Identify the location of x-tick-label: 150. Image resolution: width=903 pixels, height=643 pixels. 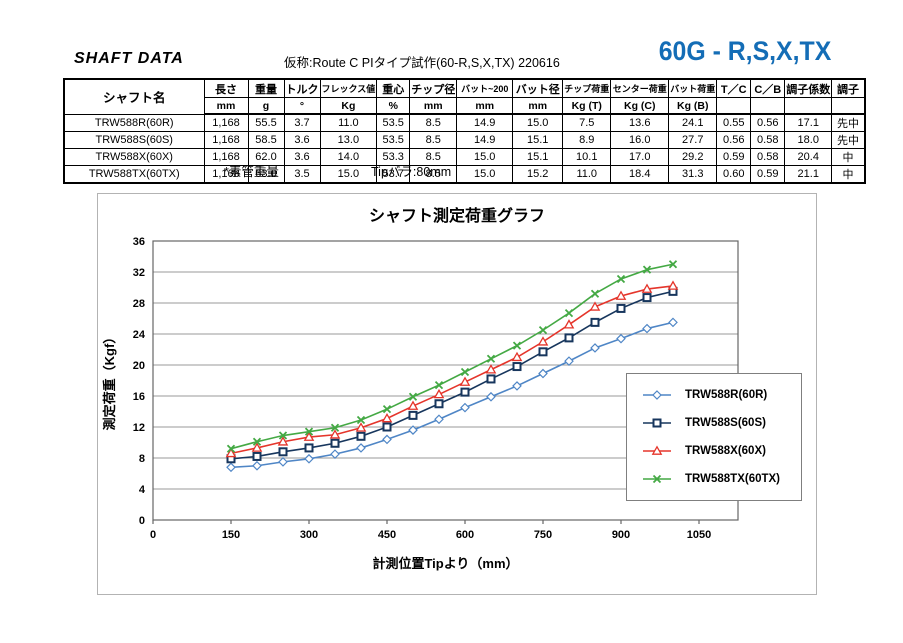
(231, 535).